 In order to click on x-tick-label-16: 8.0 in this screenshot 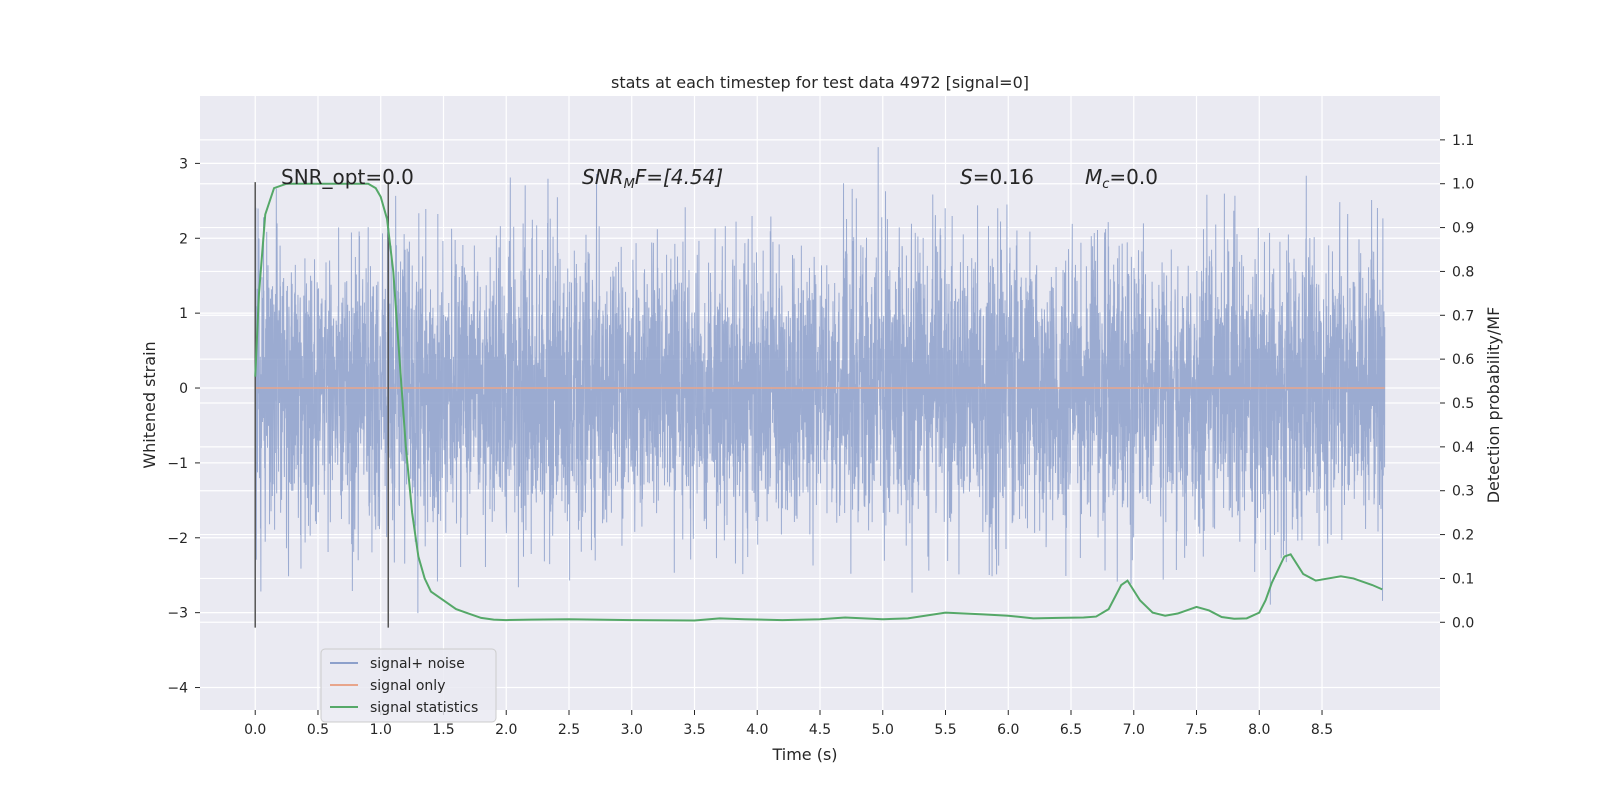, I will do `click(1259, 730)`.